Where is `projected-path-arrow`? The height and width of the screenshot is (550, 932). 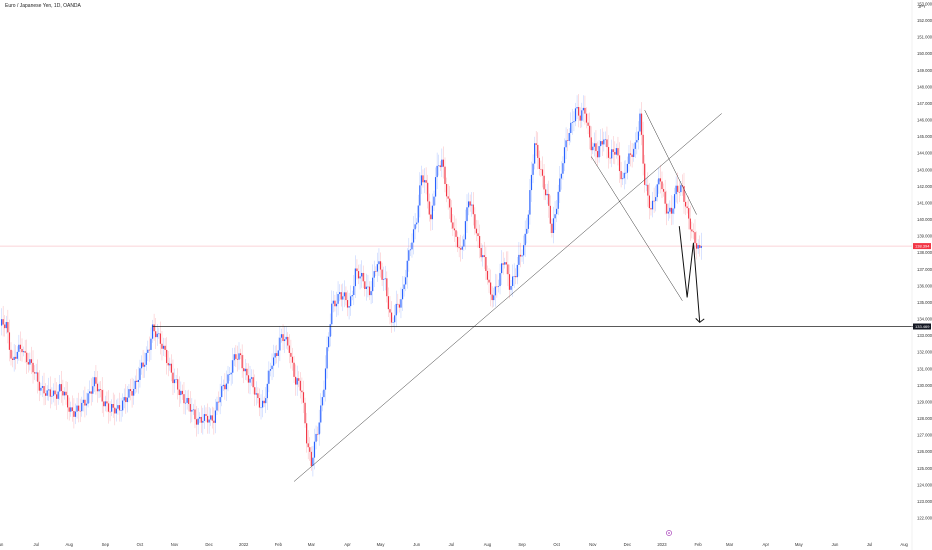 projected-path-arrow is located at coordinates (689, 274).